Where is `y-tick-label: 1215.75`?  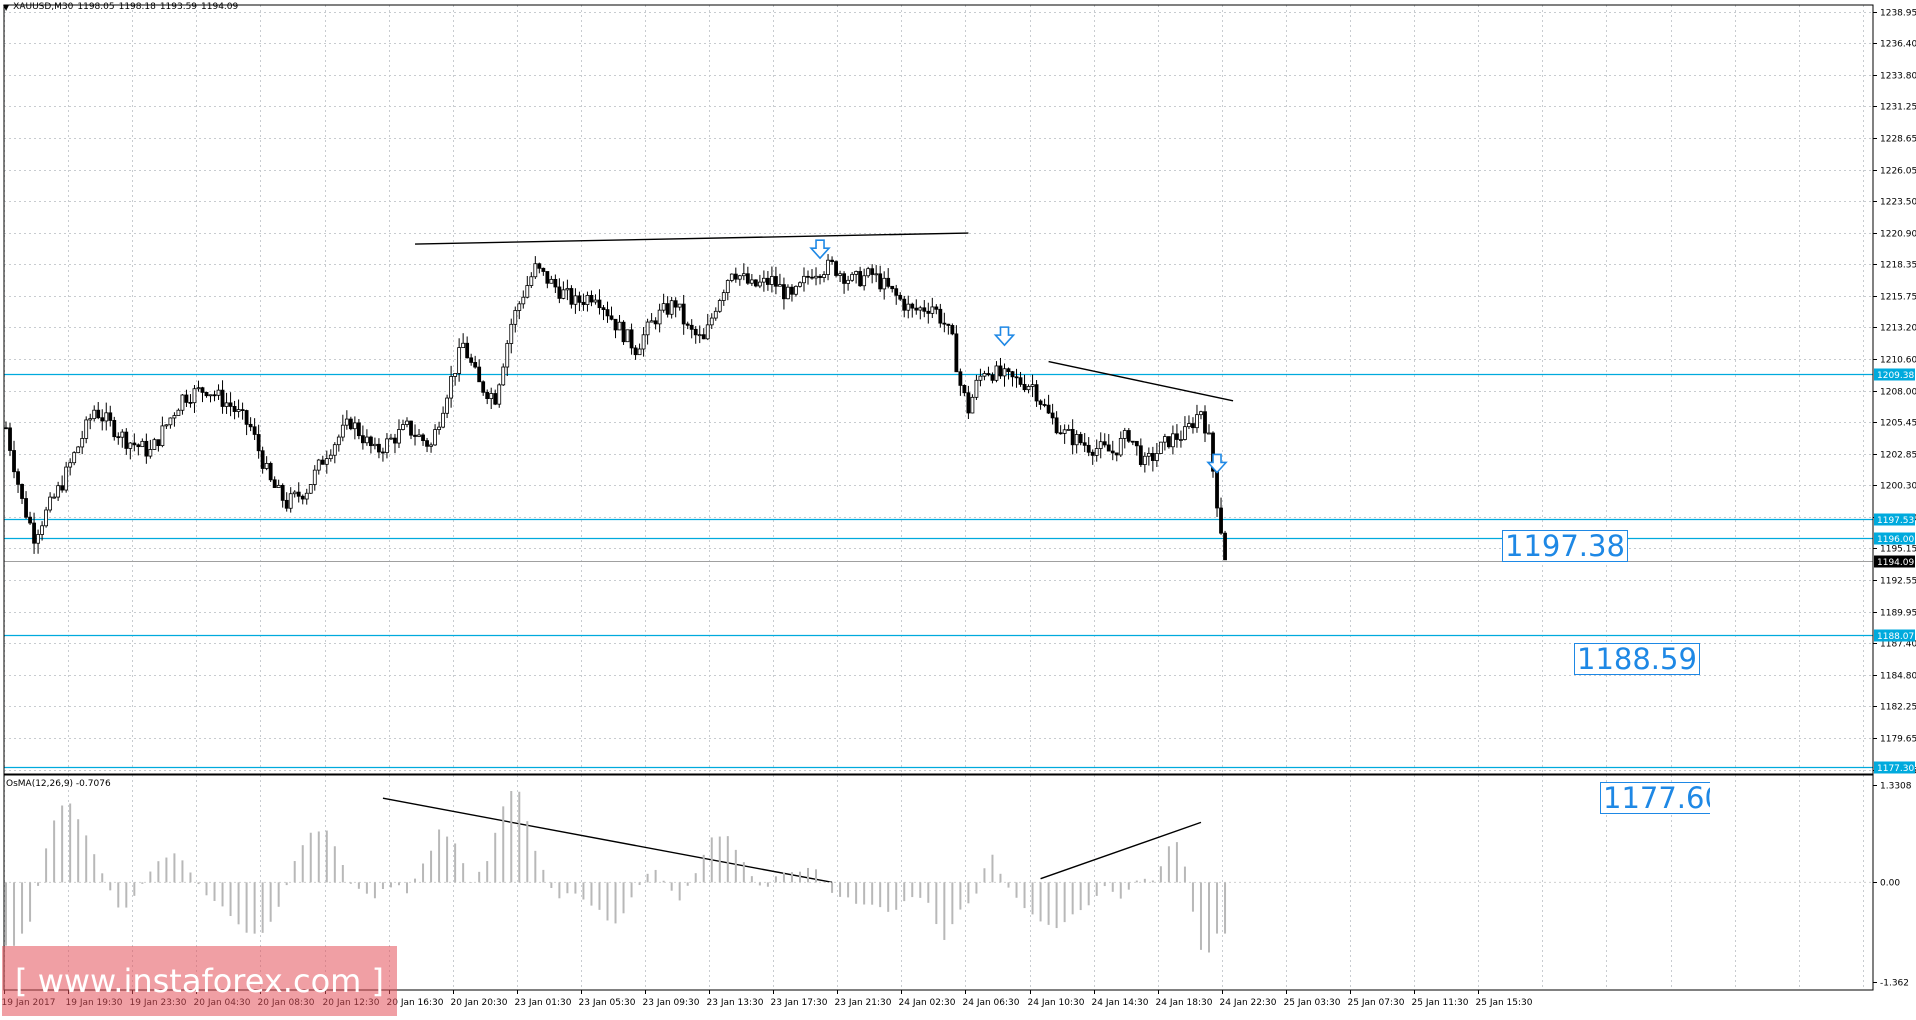 y-tick-label: 1215.75 is located at coordinates (1898, 298).